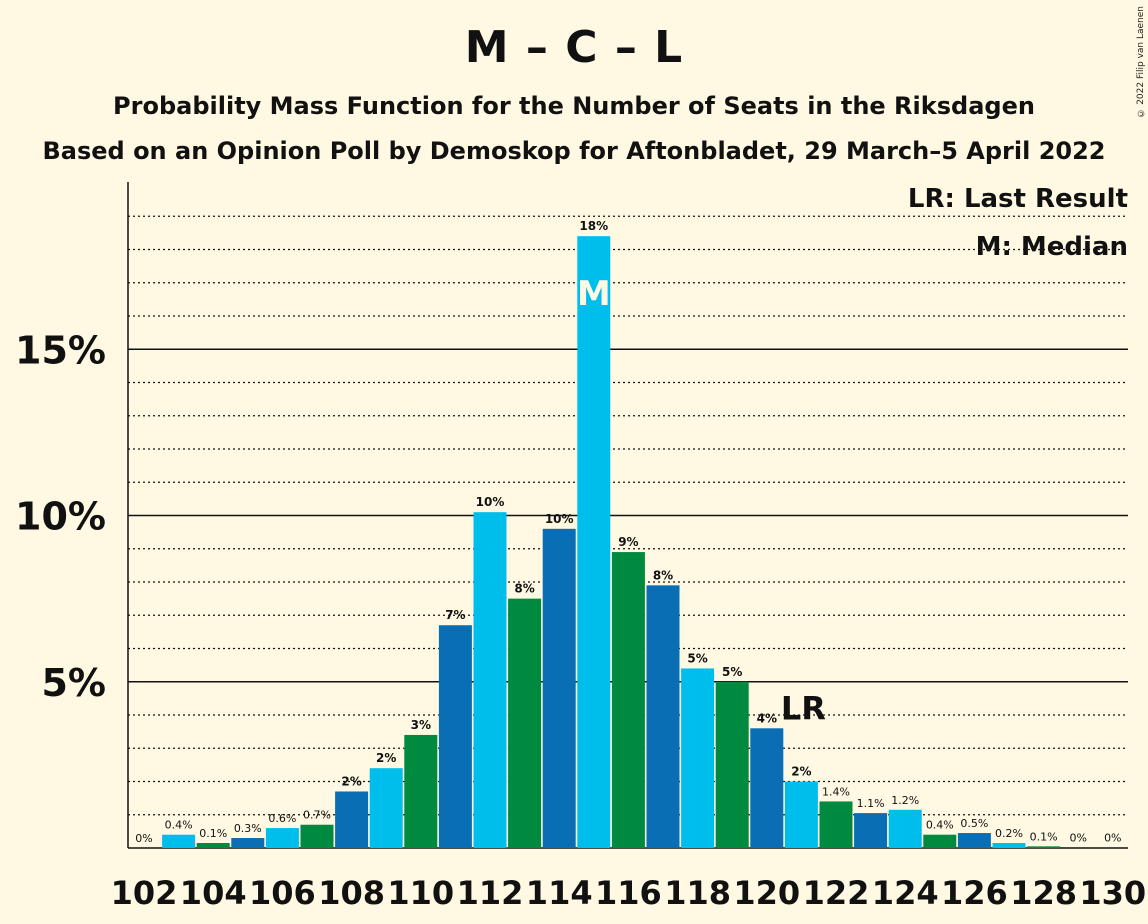 This screenshot has width=1148, height=924. I want to click on chart-title: M – C – L, so click(574, 47).